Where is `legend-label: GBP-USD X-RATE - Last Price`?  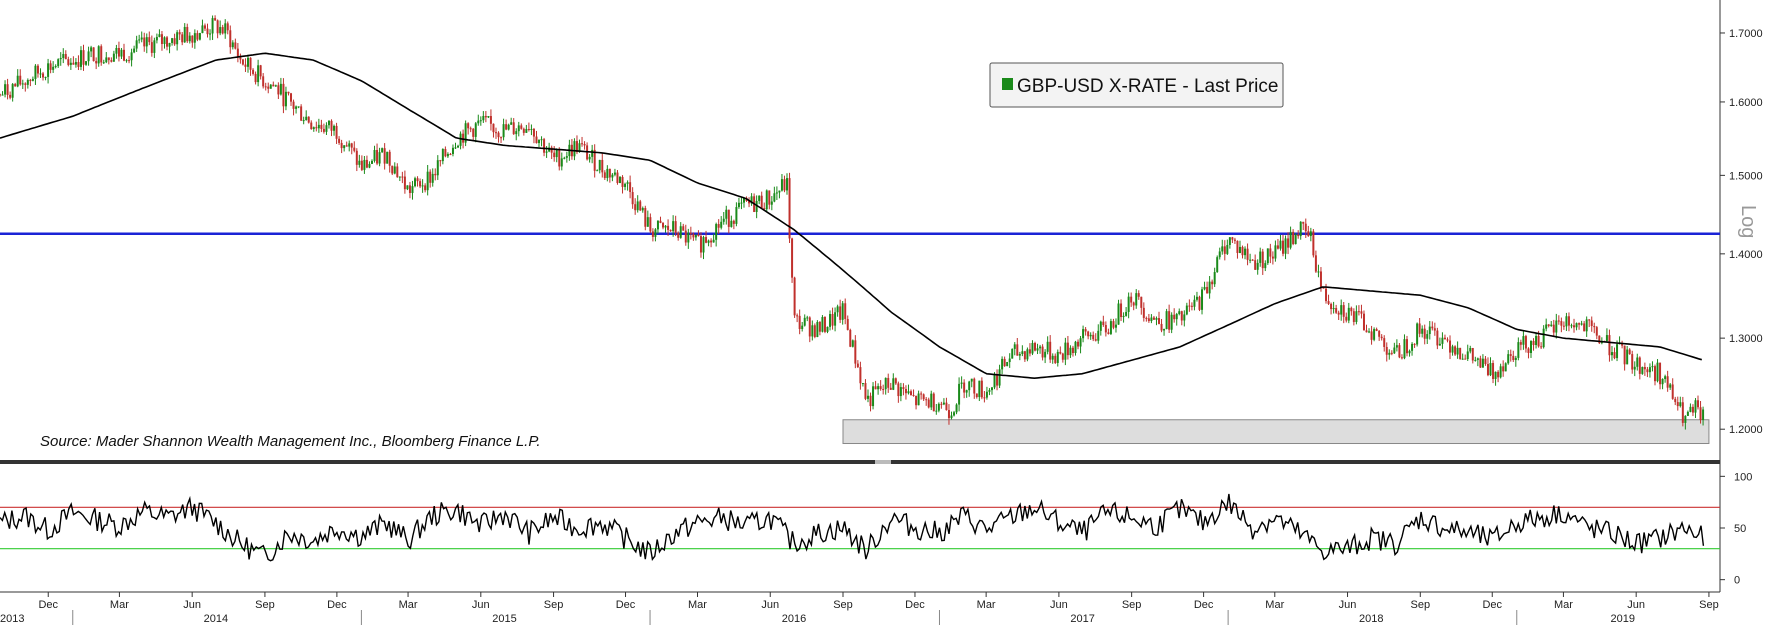 legend-label: GBP-USD X-RATE - Last Price is located at coordinates (1147, 86).